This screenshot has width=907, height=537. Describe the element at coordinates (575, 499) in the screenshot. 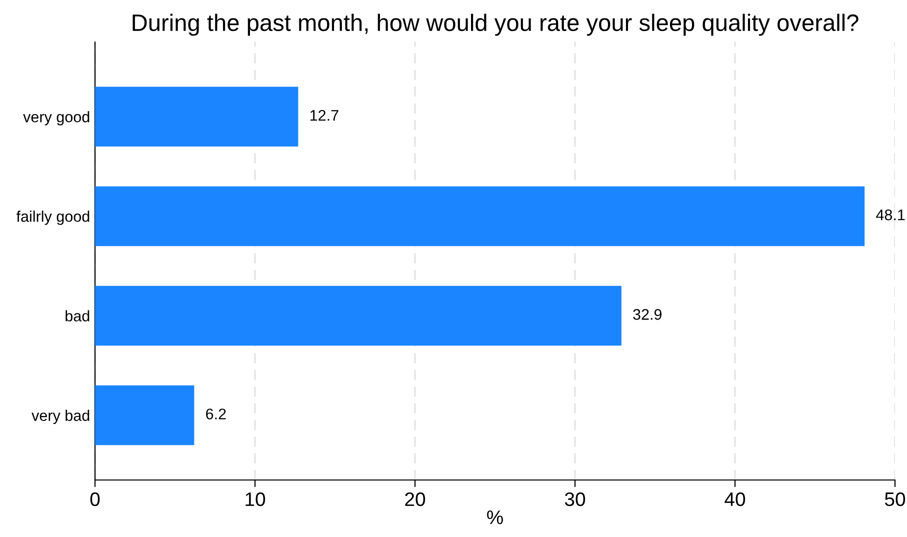

I see `x-tick-label: 30` at that location.